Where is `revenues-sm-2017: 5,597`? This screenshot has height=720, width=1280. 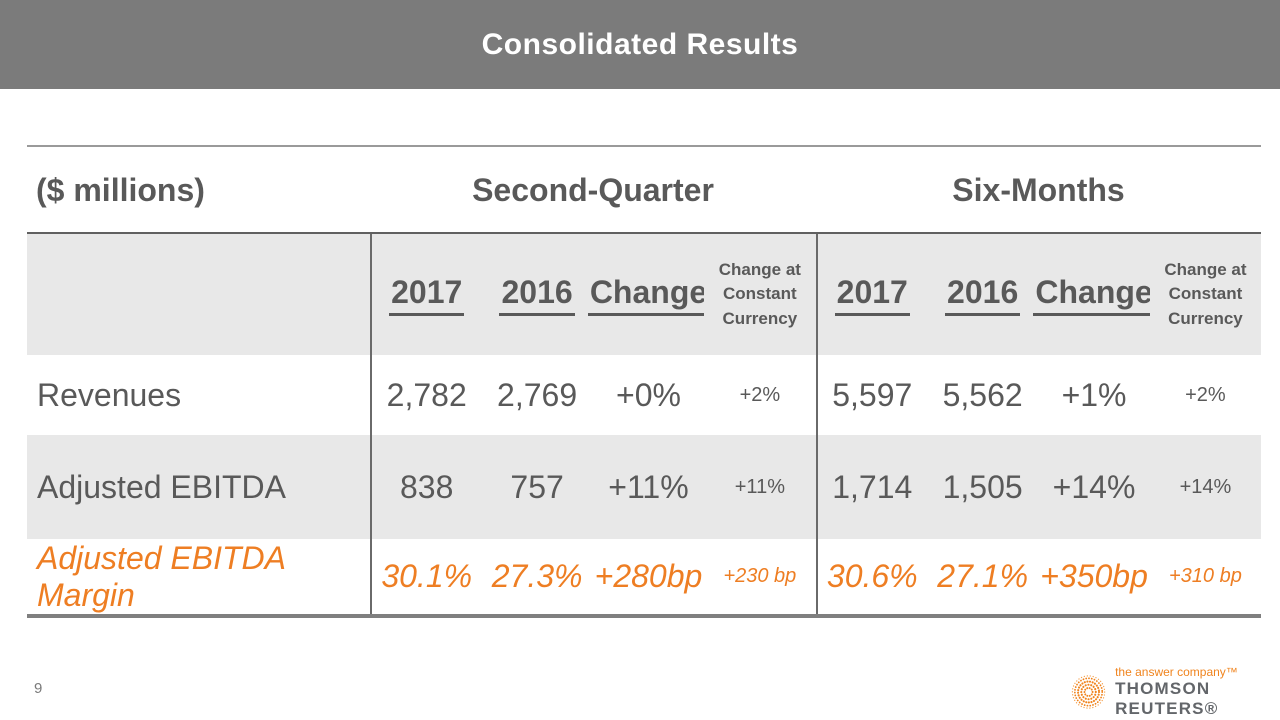
revenues-sm-2017: 5,597 is located at coordinates (871, 395).